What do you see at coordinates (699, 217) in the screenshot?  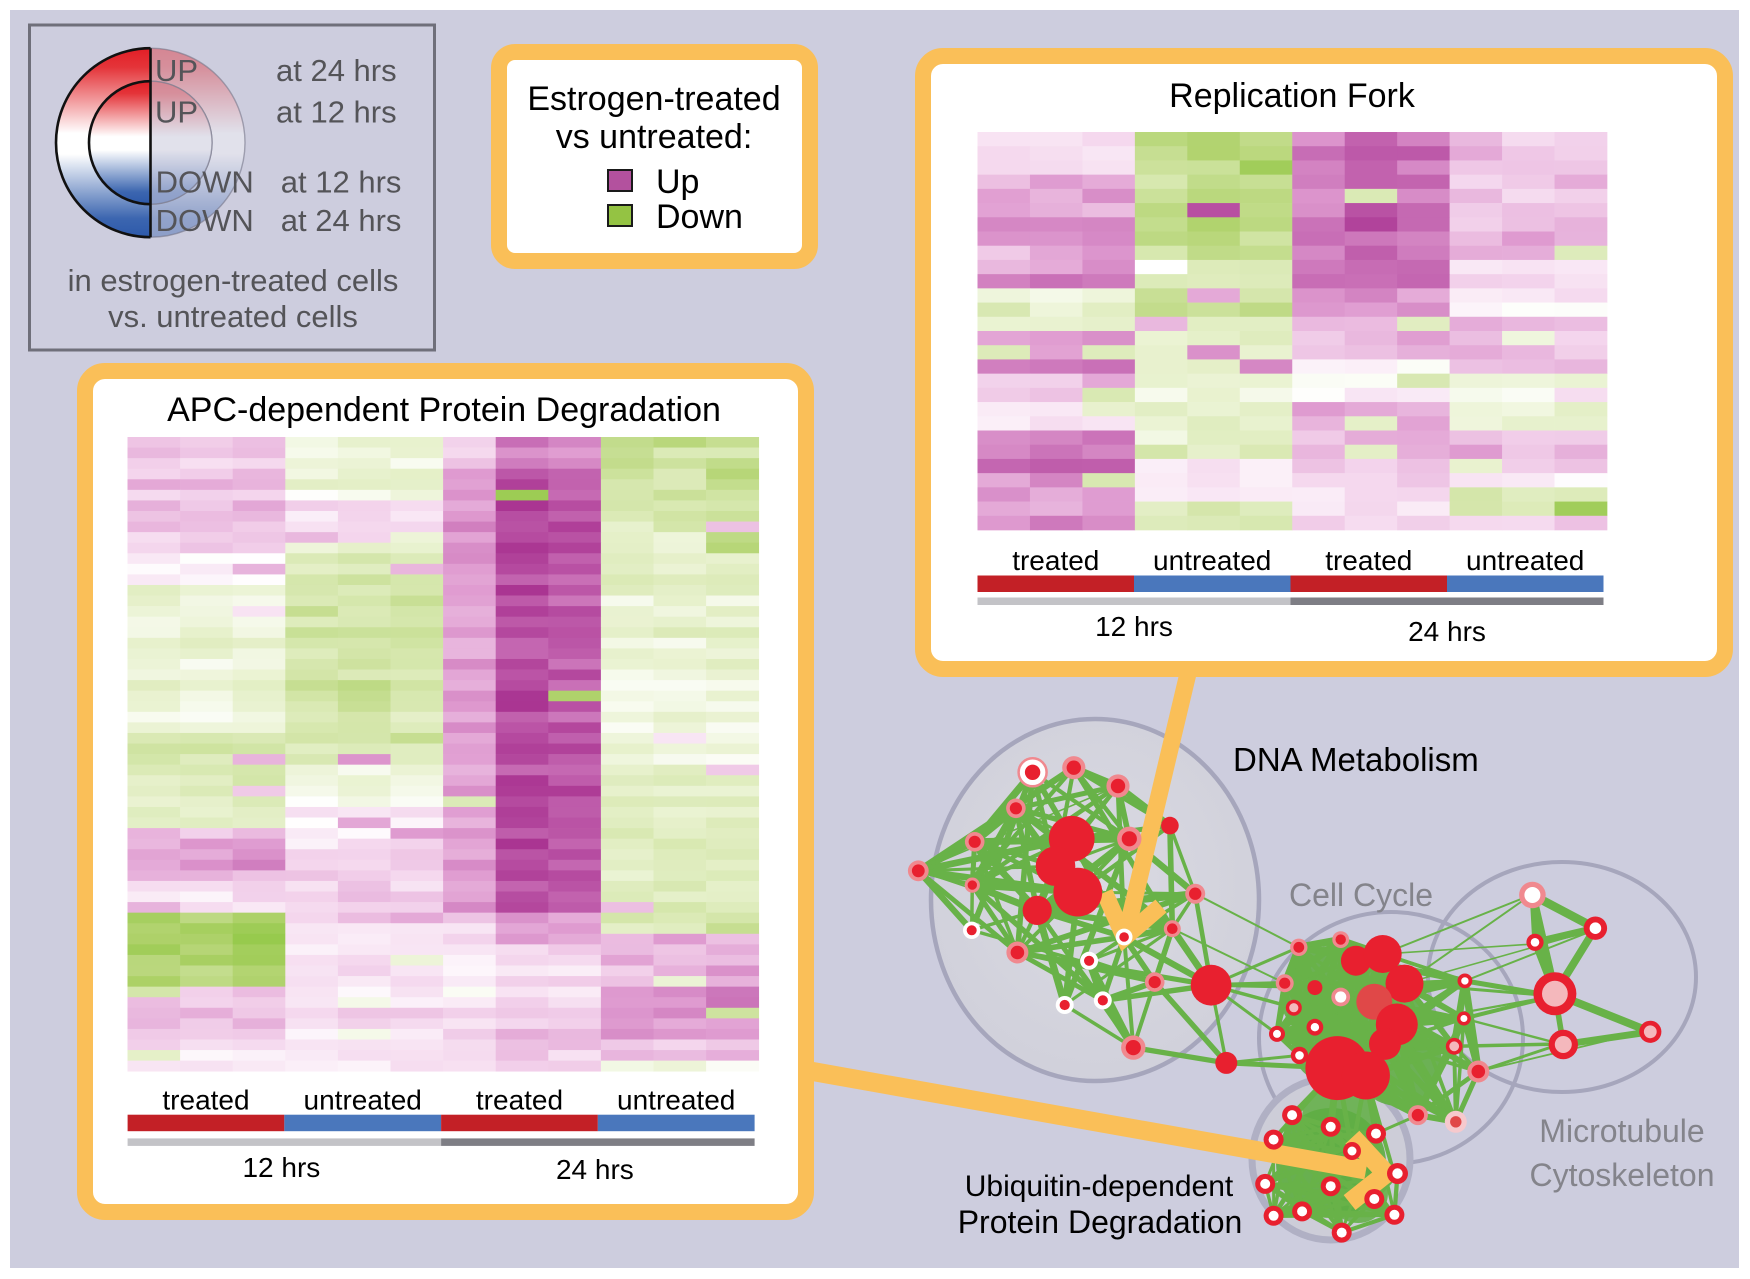 I see `svg-text: Down` at bounding box center [699, 217].